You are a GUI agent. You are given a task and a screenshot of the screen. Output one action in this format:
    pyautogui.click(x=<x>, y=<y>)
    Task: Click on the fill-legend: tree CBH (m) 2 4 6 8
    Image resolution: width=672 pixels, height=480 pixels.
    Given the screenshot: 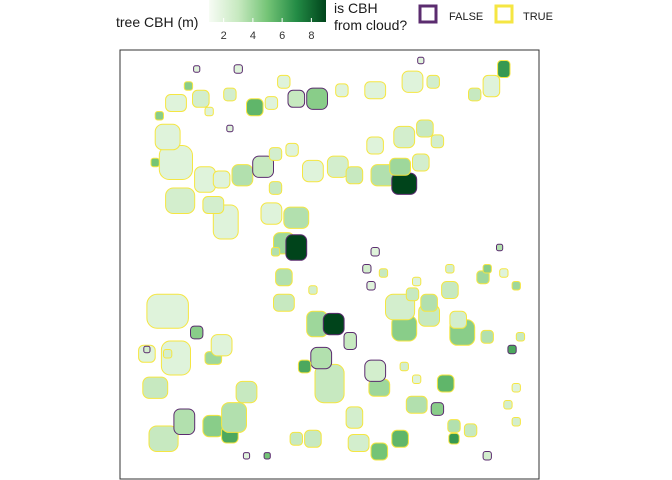 What is the action you would take?
    pyautogui.click(x=221, y=21)
    